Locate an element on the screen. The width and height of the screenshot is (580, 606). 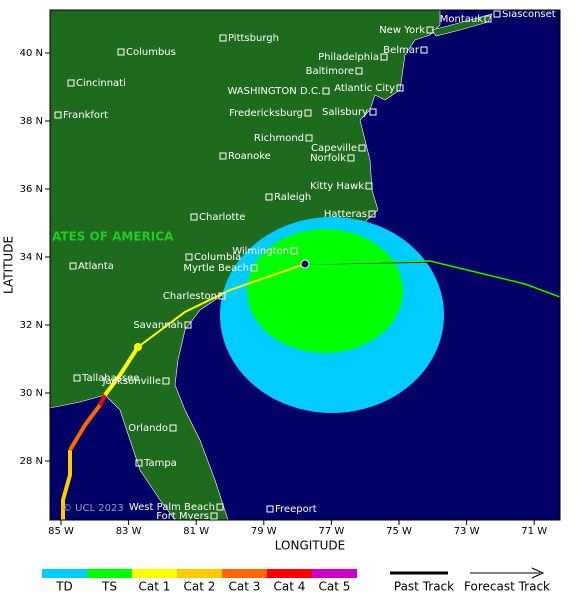
hurricane-wind-field is located at coordinates (325, 291).